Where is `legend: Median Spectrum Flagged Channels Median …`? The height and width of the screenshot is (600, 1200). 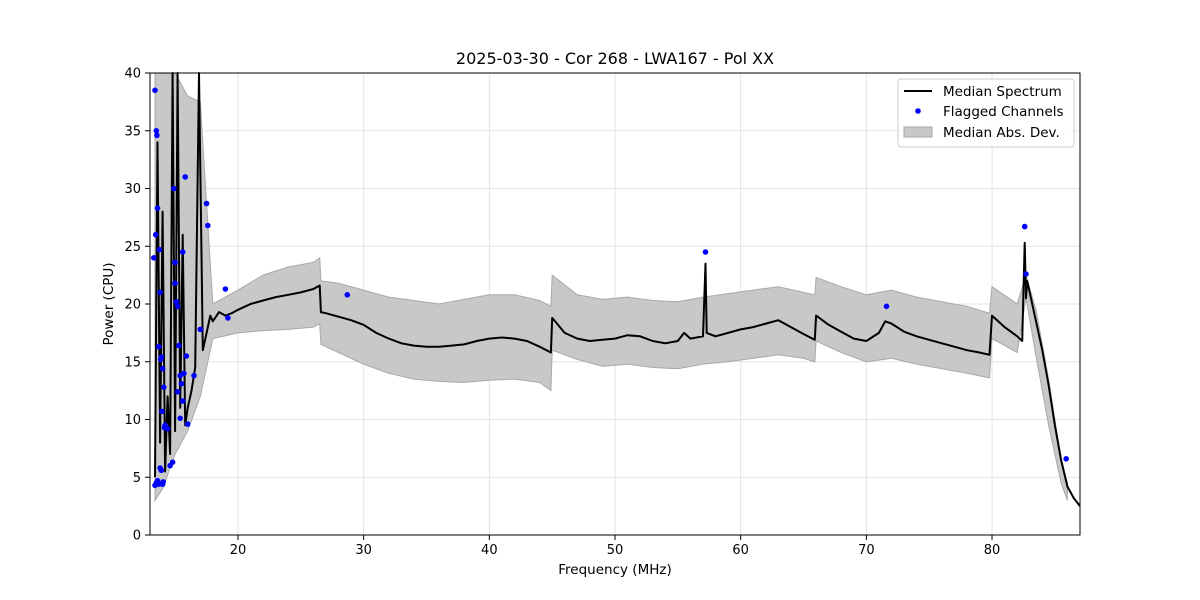
legend: Median Spectrum Flagged Channels Median … is located at coordinates (986, 113).